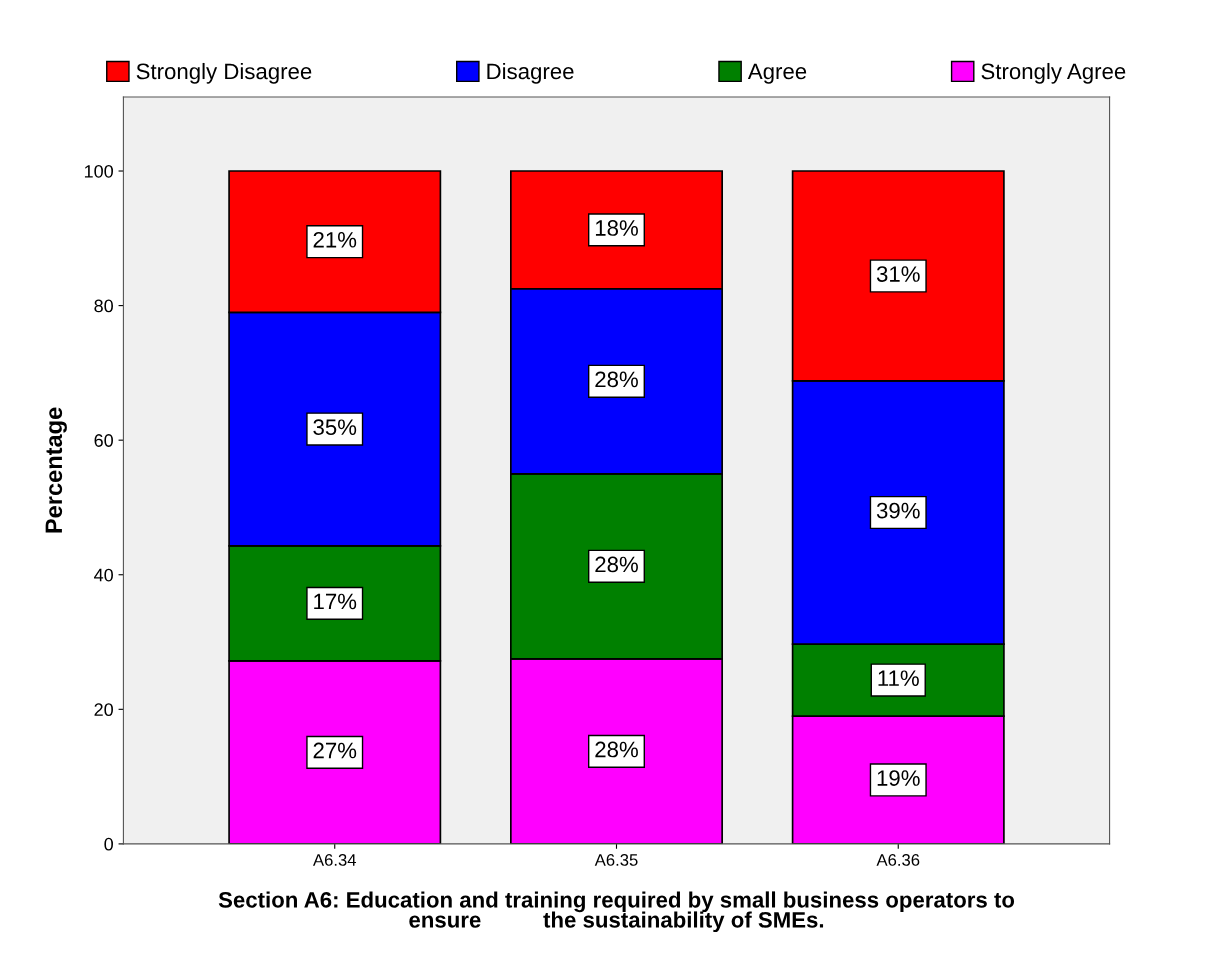  I want to click on legend-label: Disagree, so click(530, 73).